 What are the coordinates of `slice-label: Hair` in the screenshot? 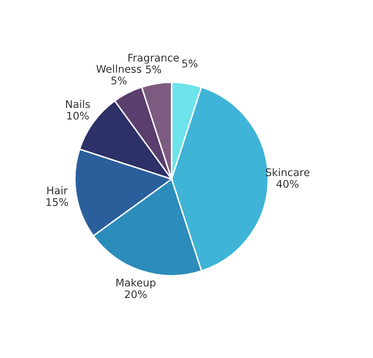 It's located at (57, 190).